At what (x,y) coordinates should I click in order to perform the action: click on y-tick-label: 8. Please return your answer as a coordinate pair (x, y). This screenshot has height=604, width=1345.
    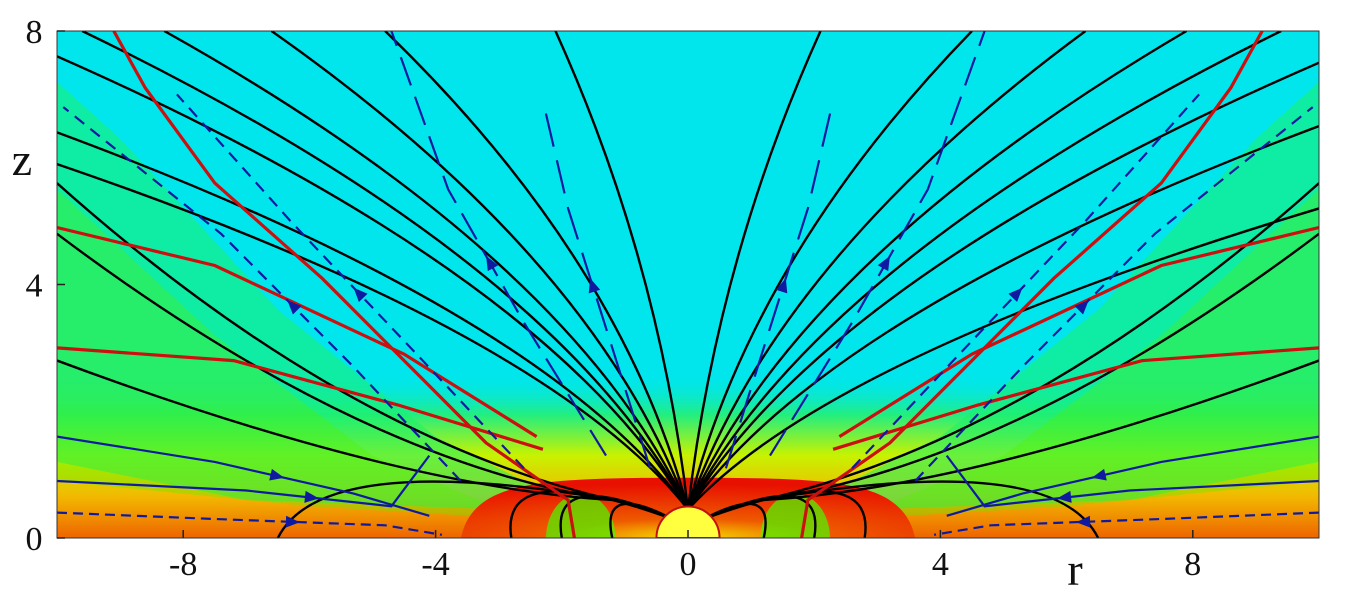
    Looking at the image, I should click on (34, 32).